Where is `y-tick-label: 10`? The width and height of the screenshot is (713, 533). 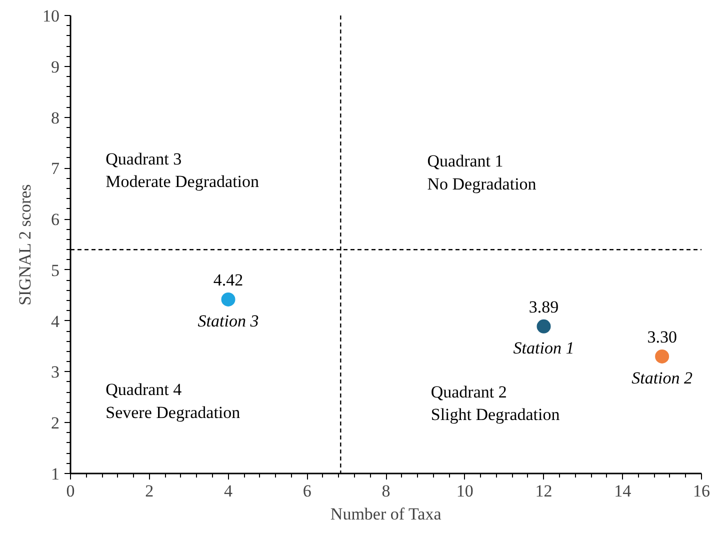 y-tick-label: 10 is located at coordinates (51, 16).